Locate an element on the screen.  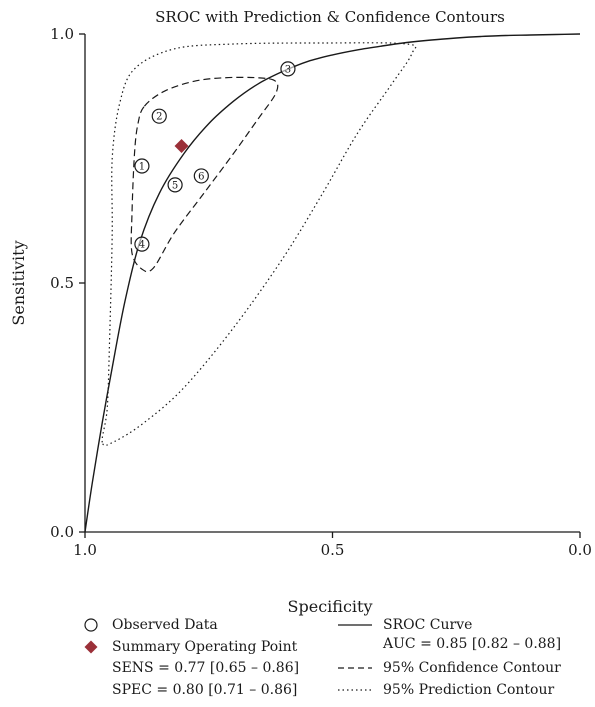
summary-operating-point is located at coordinates (181, 146).